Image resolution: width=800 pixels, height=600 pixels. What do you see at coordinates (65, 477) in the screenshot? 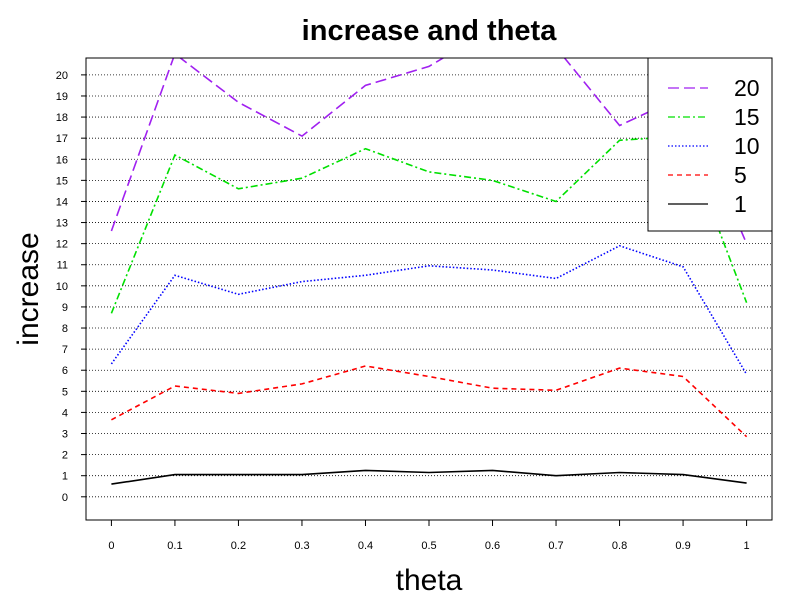
I see `y-tick-label-1: 1` at bounding box center [65, 477].